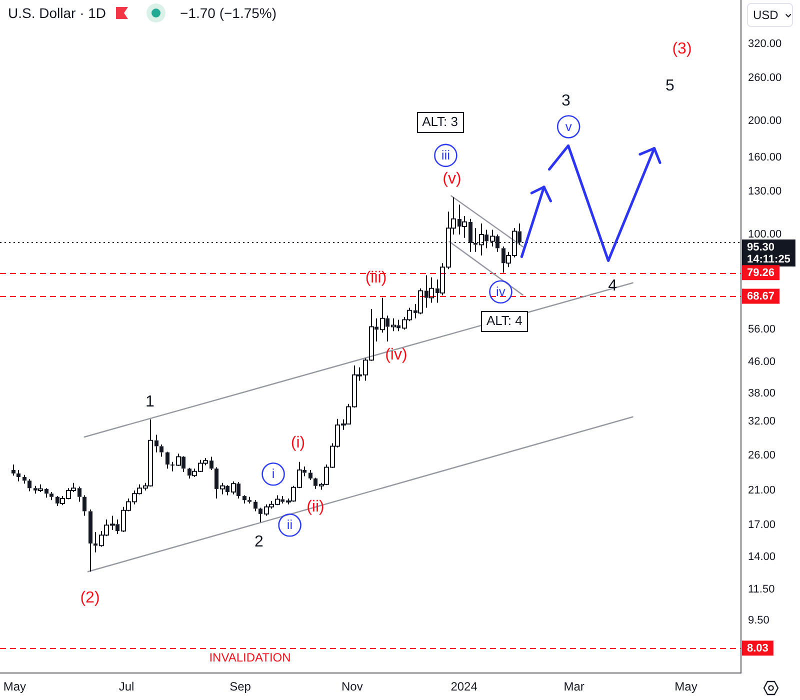 This screenshot has width=800, height=700. What do you see at coordinates (289, 524) in the screenshot?
I see `annotation: ii` at bounding box center [289, 524].